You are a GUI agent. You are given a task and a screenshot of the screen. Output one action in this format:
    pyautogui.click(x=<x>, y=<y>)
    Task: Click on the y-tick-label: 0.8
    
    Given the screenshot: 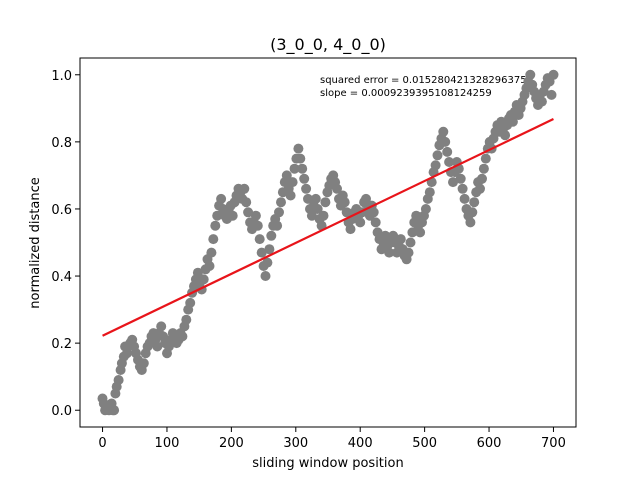 What is the action you would take?
    pyautogui.click(x=61, y=143)
    